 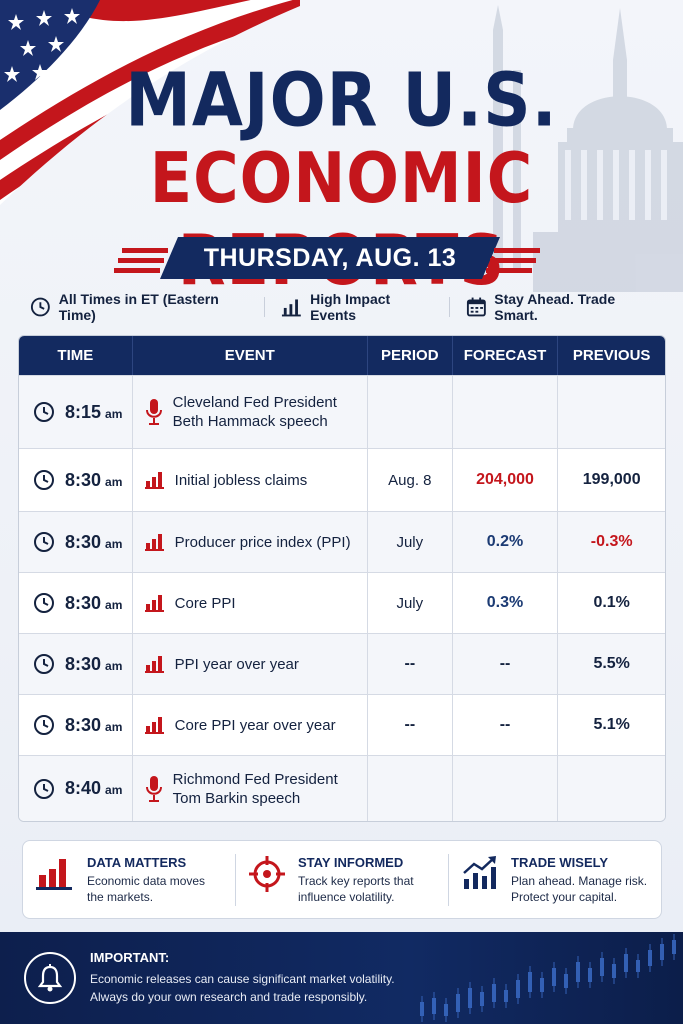 I want to click on calendar-icon, so click(x=476, y=307).